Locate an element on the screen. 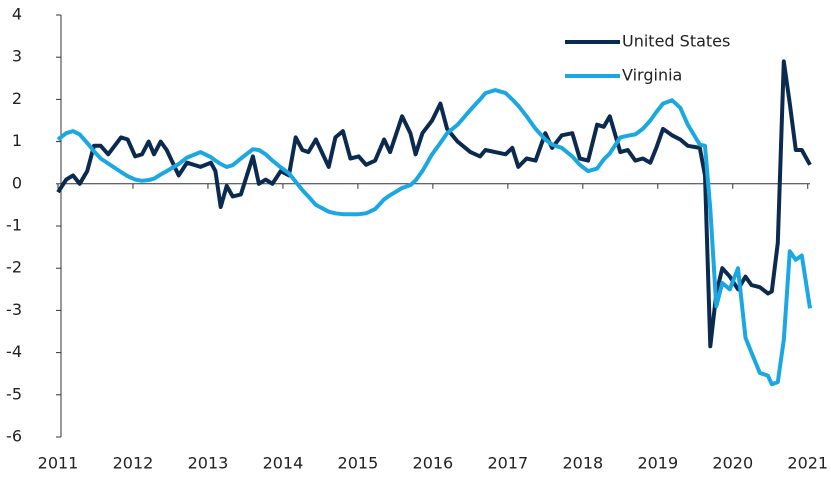 The image size is (831, 479). y-tick-label: -5 is located at coordinates (14, 393).